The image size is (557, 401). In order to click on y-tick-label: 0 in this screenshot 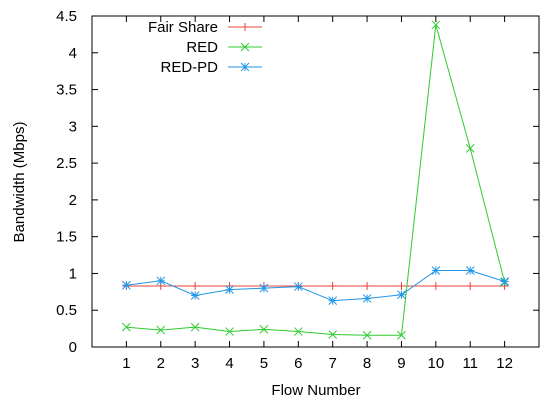, I will do `click(73, 347)`.